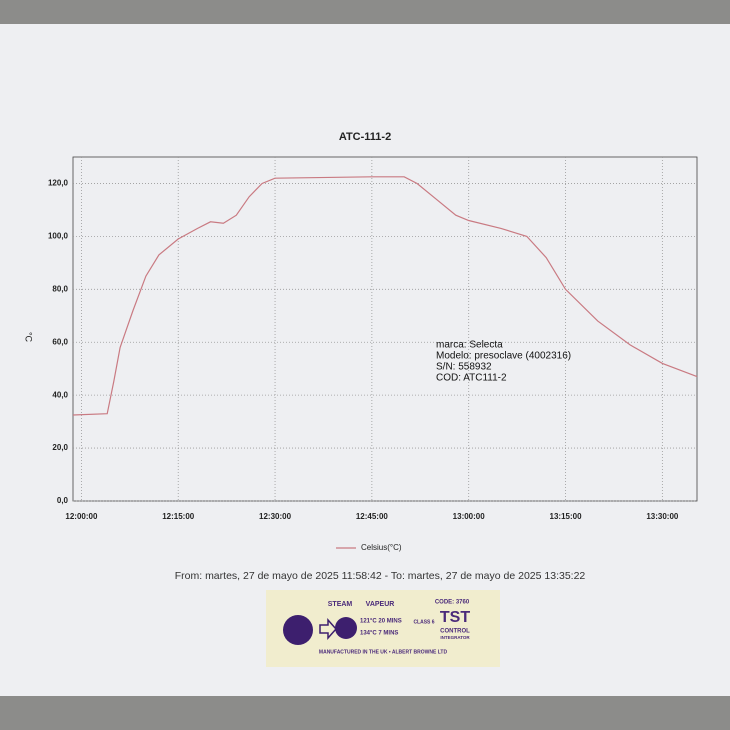 Image resolution: width=730 pixels, height=730 pixels. Describe the element at coordinates (346, 628) in the screenshot. I see `indicator-dot` at that location.